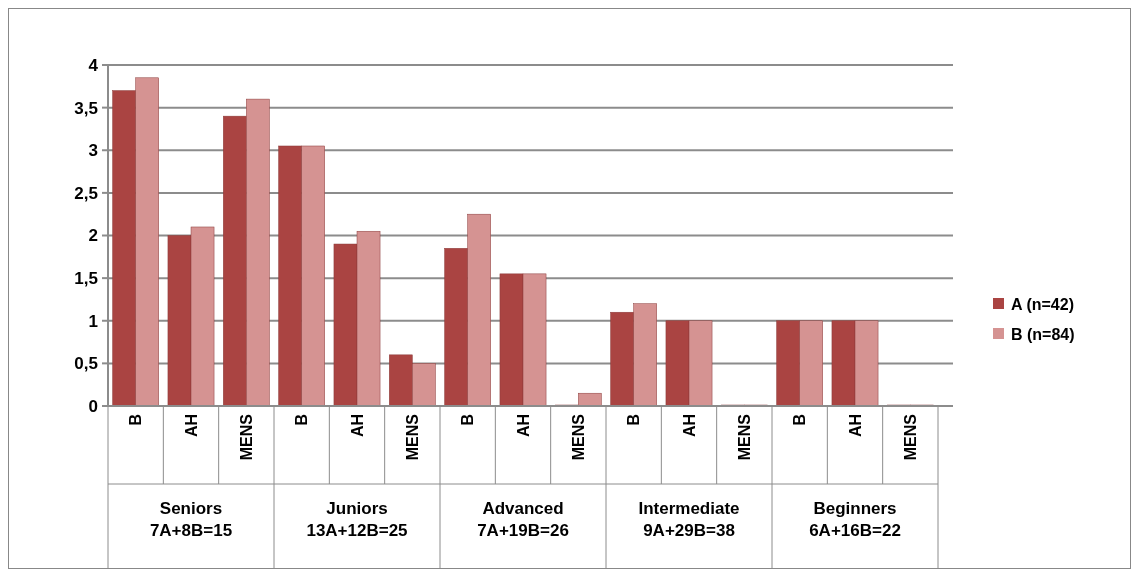 The image size is (1140, 578). I want to click on text: 3,5, so click(86, 108).